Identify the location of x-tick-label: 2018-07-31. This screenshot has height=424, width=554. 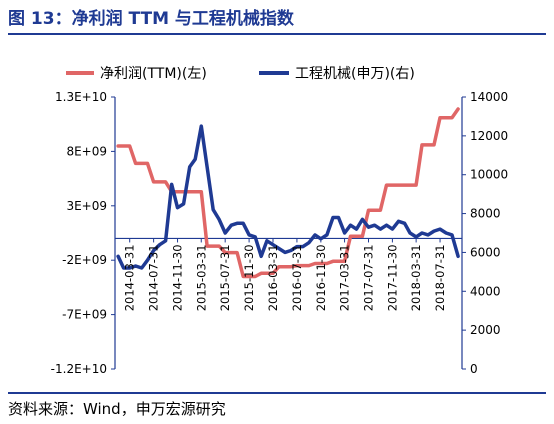
(440, 277).